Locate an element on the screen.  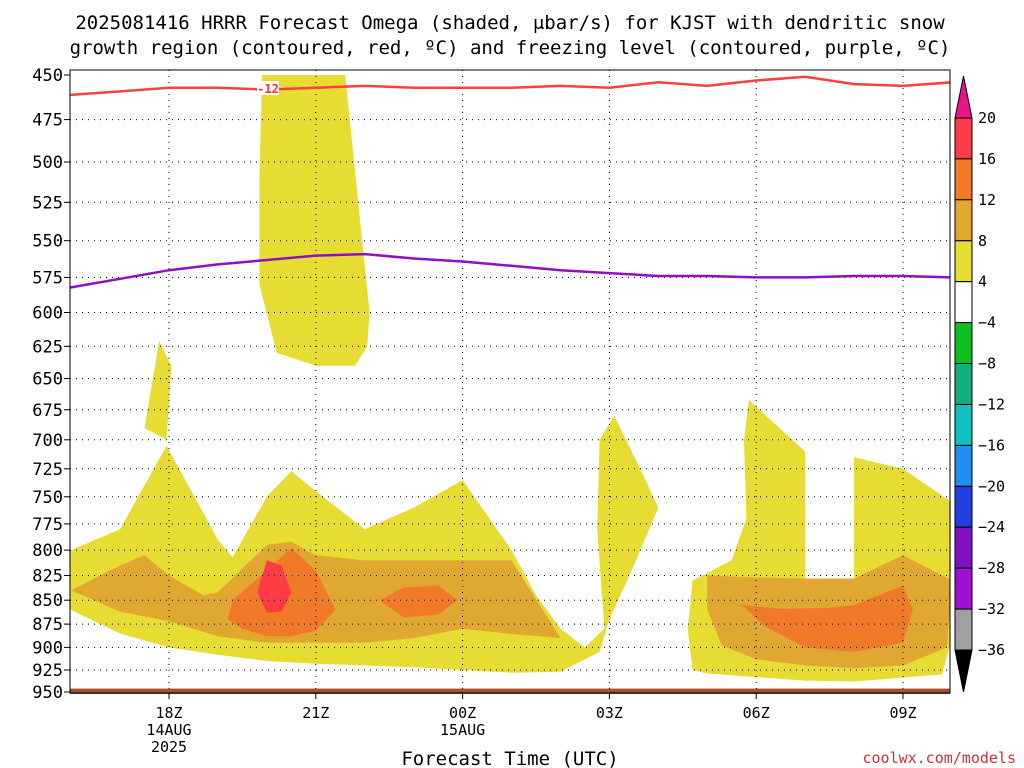
colorbar-label-10: −24 is located at coordinates (991, 527).